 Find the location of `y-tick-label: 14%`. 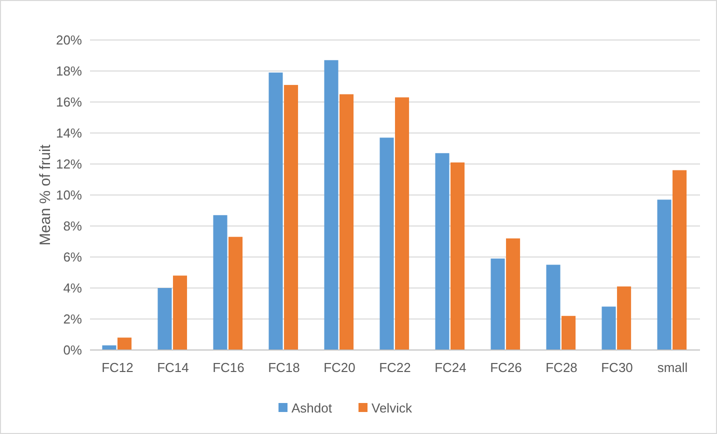

y-tick-label: 14% is located at coordinates (69, 133).